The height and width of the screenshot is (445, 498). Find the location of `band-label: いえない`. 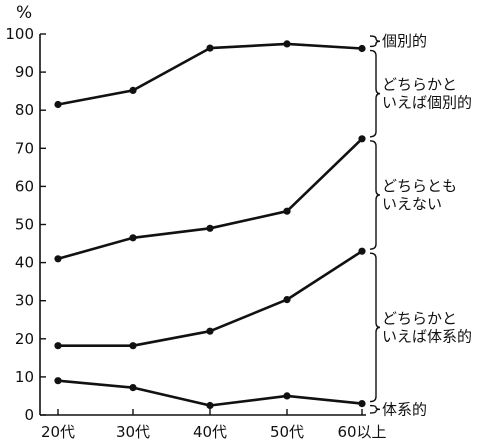

band-label: いえない is located at coordinates (412, 204).